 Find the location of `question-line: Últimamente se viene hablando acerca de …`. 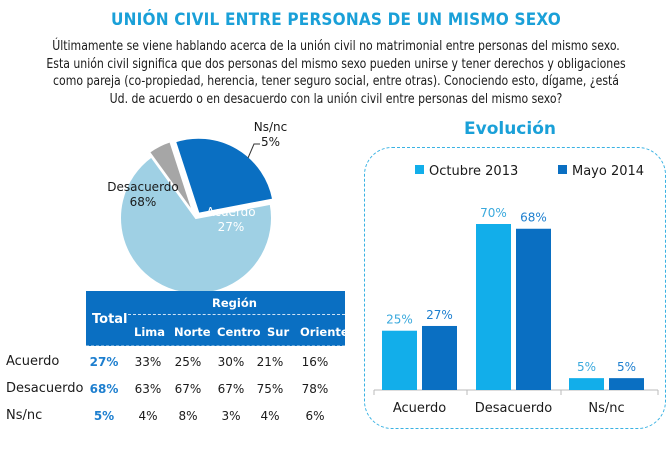

question-line: Últimamente se viene hablando acerca de … is located at coordinates (336, 46).